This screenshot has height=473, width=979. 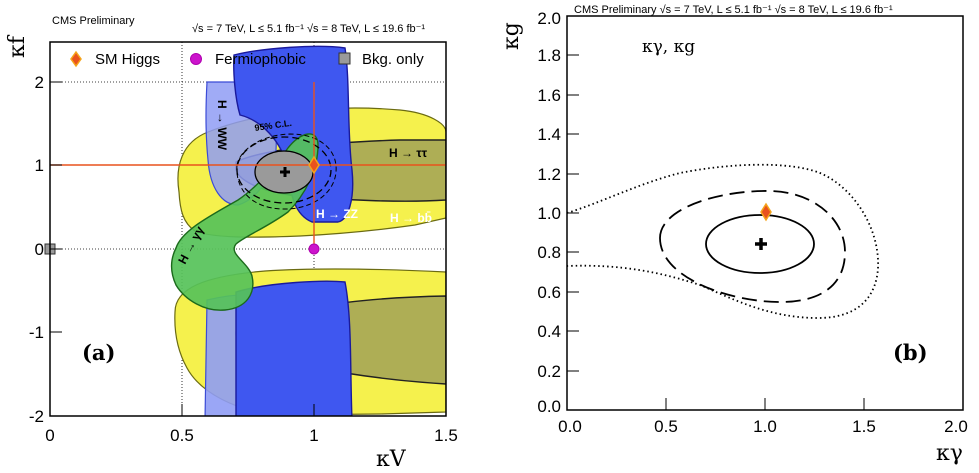 What do you see at coordinates (570, 426) in the screenshot?
I see `xtick-b-0: 0.0` at bounding box center [570, 426].